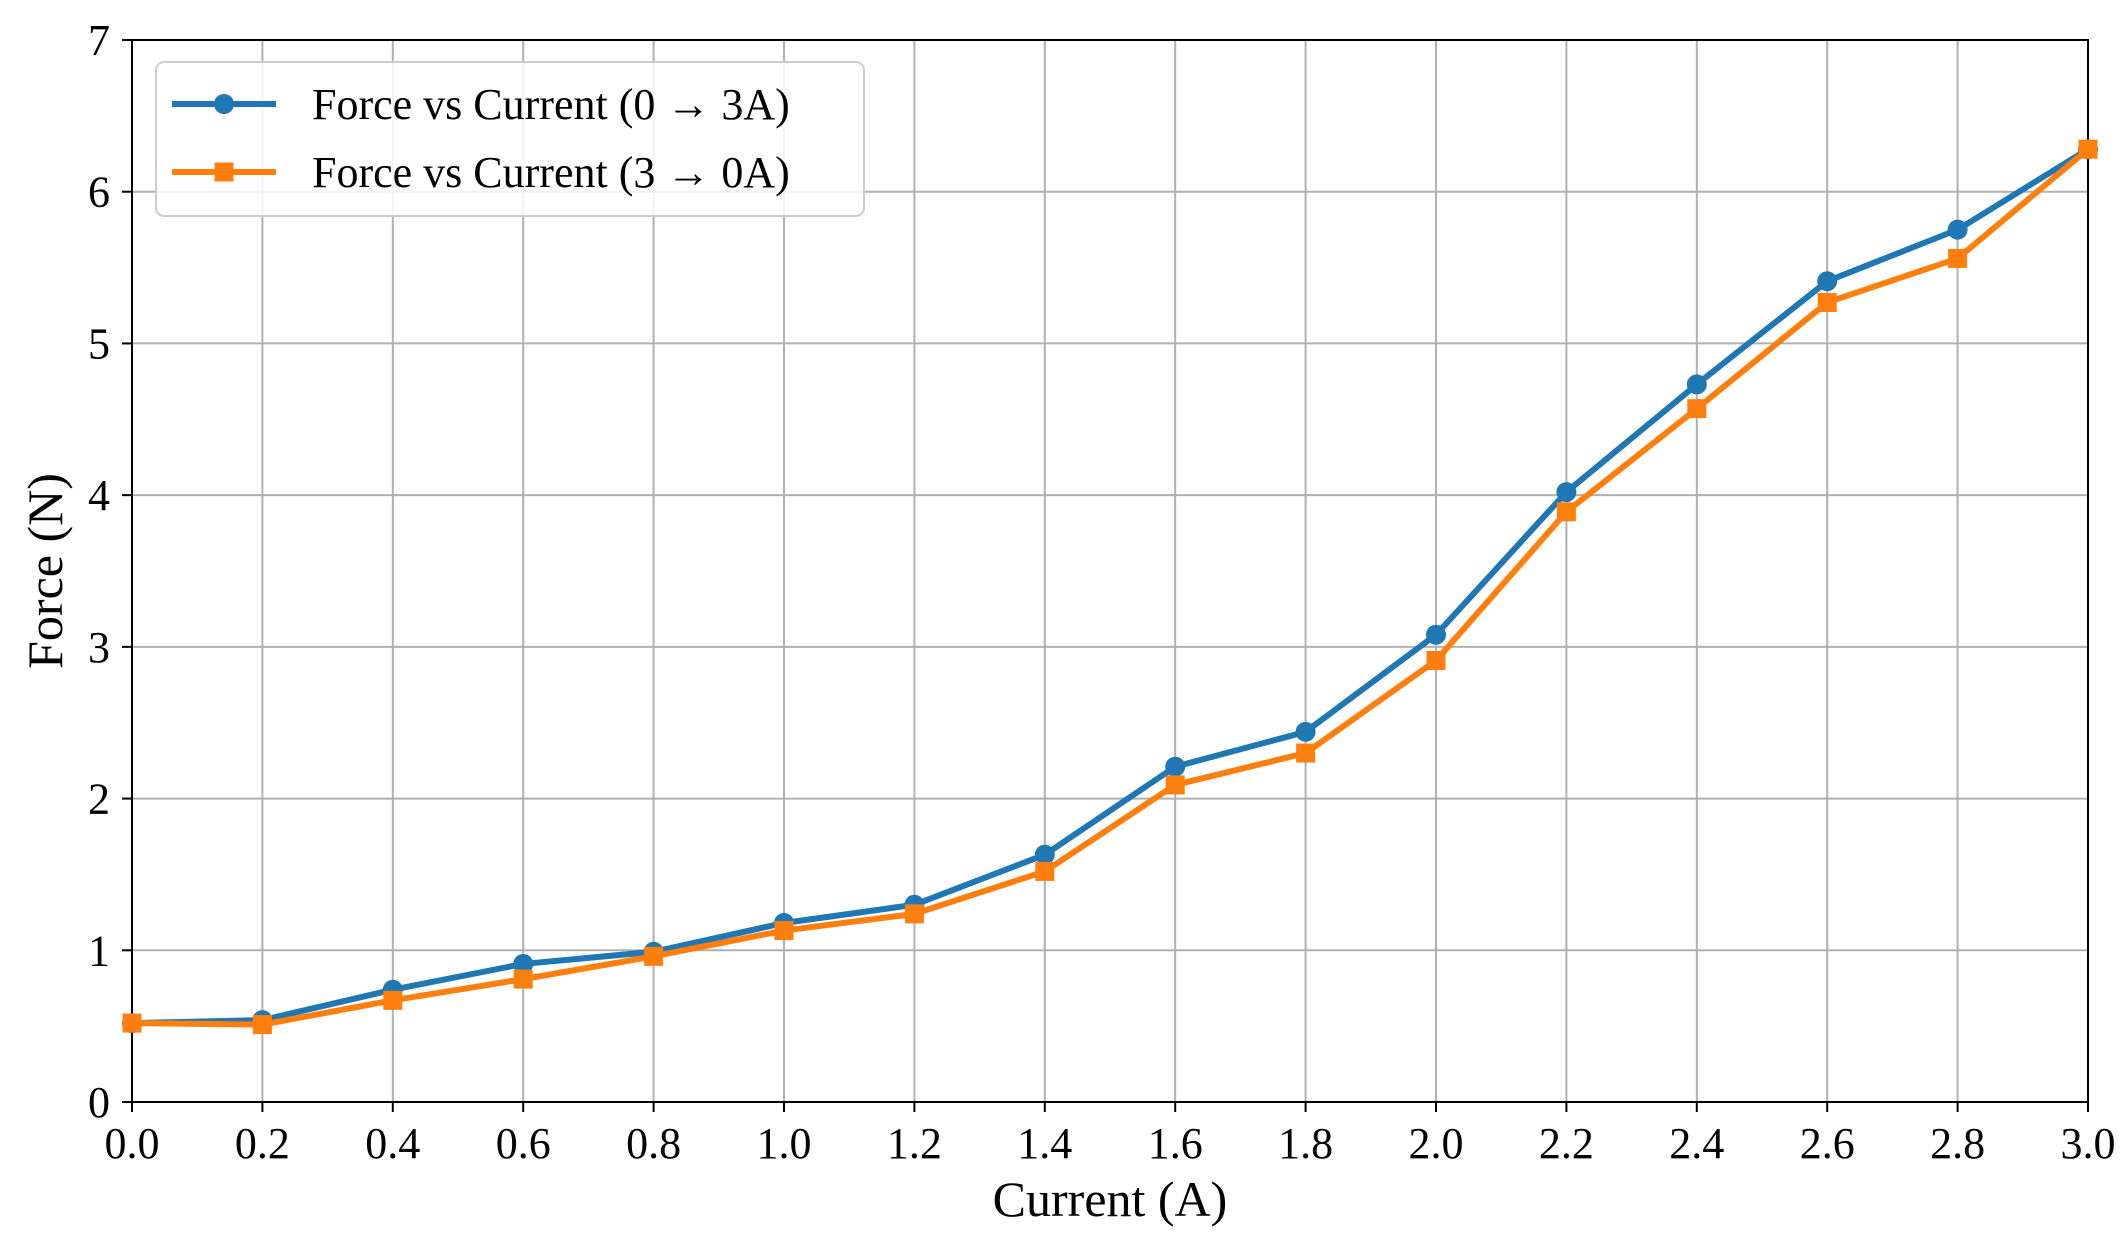 The image size is (2128, 1251). What do you see at coordinates (99, 647) in the screenshot?
I see `y-tick-label: 3` at bounding box center [99, 647].